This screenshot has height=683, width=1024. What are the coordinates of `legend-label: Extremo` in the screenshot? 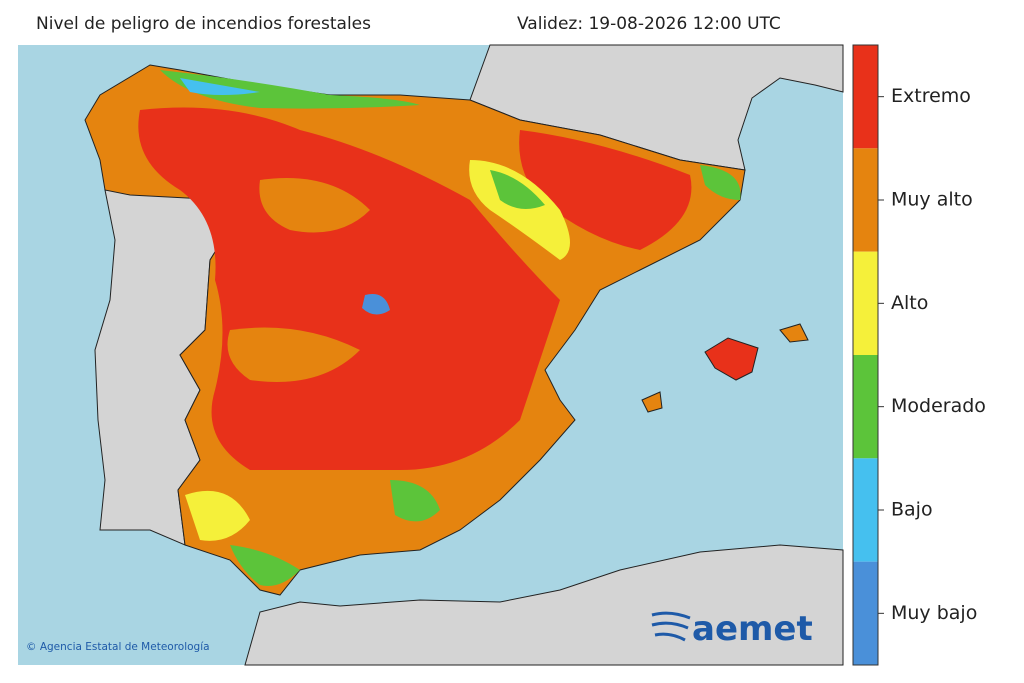 It's located at (931, 96).